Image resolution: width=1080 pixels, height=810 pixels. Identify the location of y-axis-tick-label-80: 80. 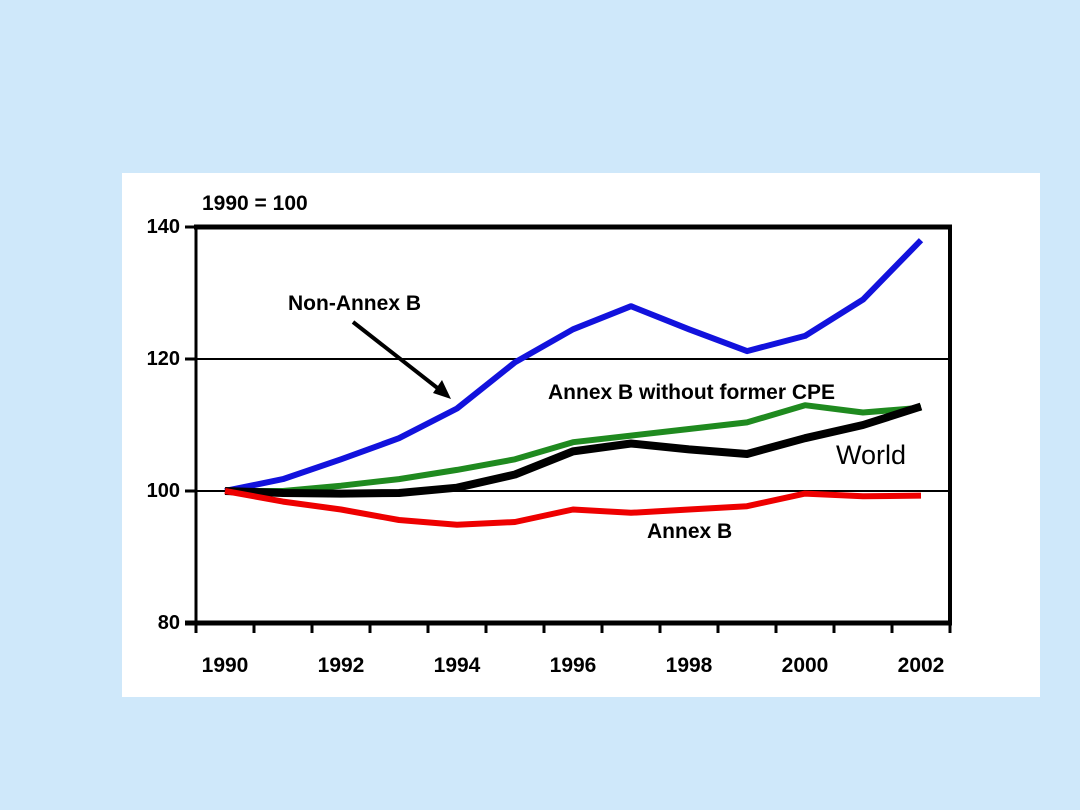
(168, 623).